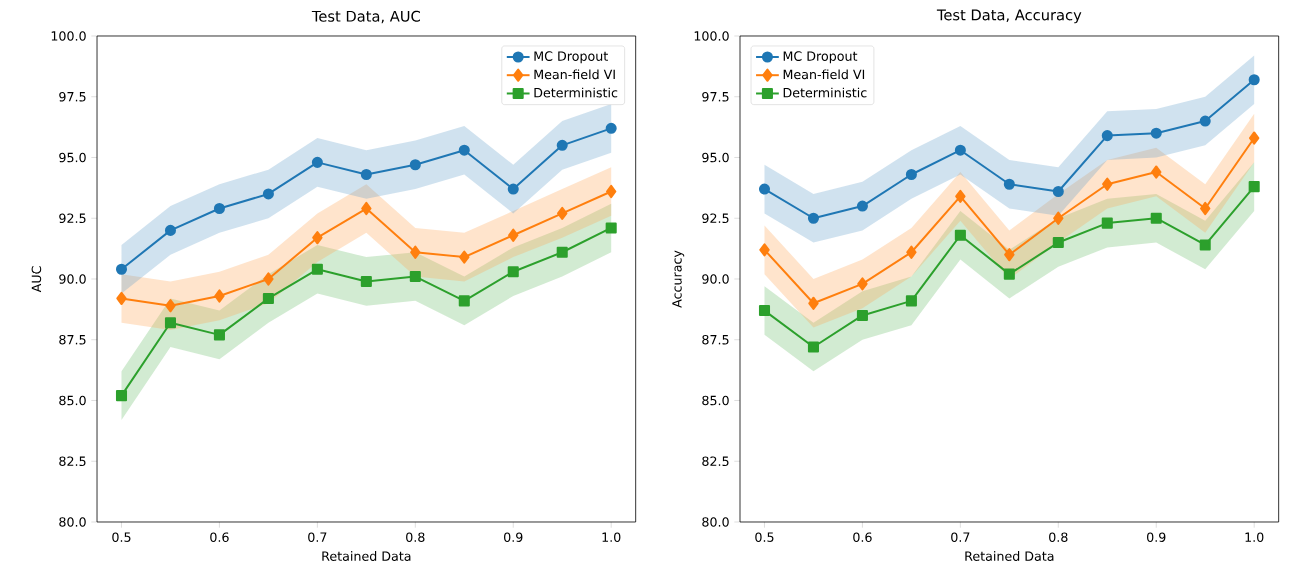 Image resolution: width=1298 pixels, height=570 pixels. I want to click on chart-title: Test Data, AUC, so click(365, 17).